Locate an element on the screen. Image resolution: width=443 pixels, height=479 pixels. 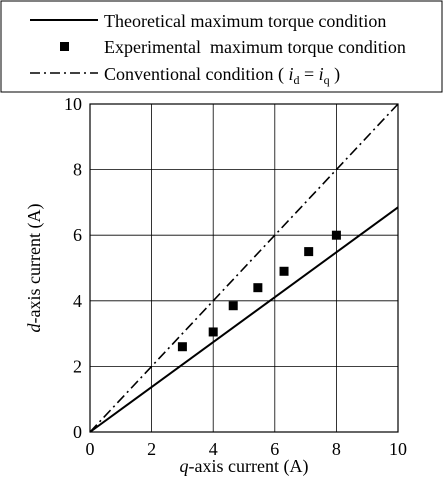
y-tick-label: 6 is located at coordinates (77, 235).